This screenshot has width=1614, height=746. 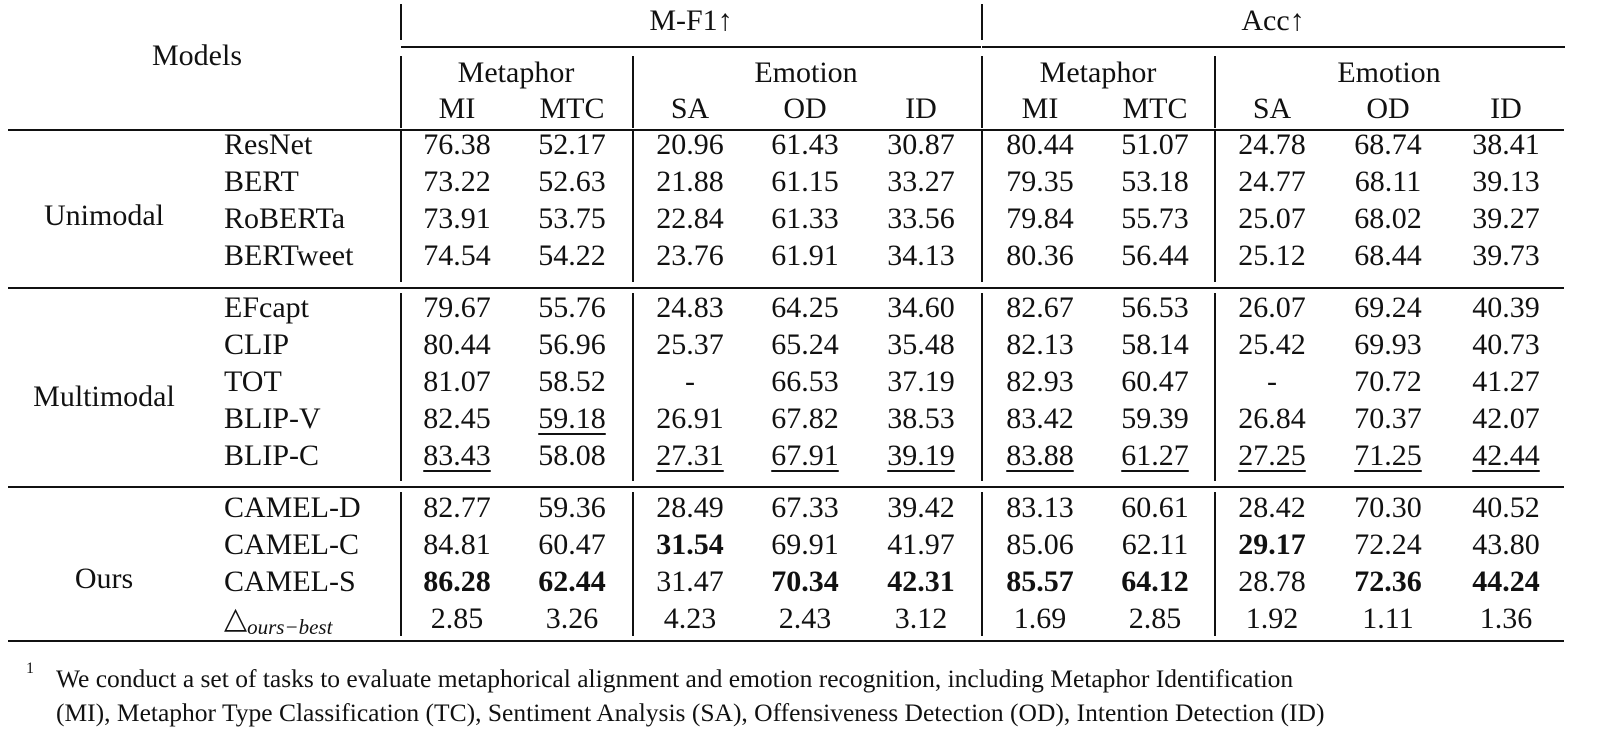 What do you see at coordinates (1388, 618) in the screenshot?
I see `table-cell: 1.11` at bounding box center [1388, 618].